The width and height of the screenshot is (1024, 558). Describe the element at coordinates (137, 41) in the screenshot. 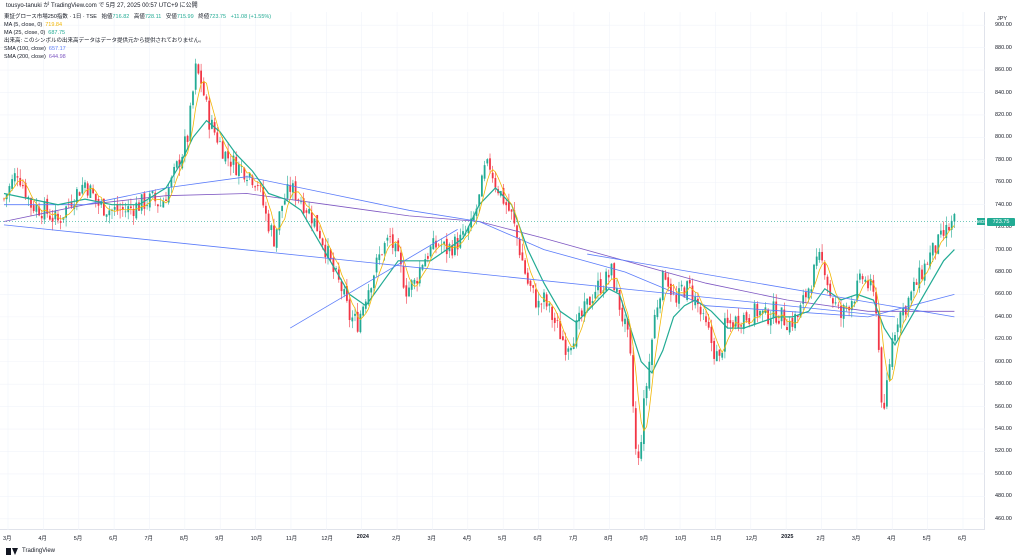

I see `indicator-volume: 出来高: このシンボルの出来高データはデータ提供元から提供されておりません。` at that location.